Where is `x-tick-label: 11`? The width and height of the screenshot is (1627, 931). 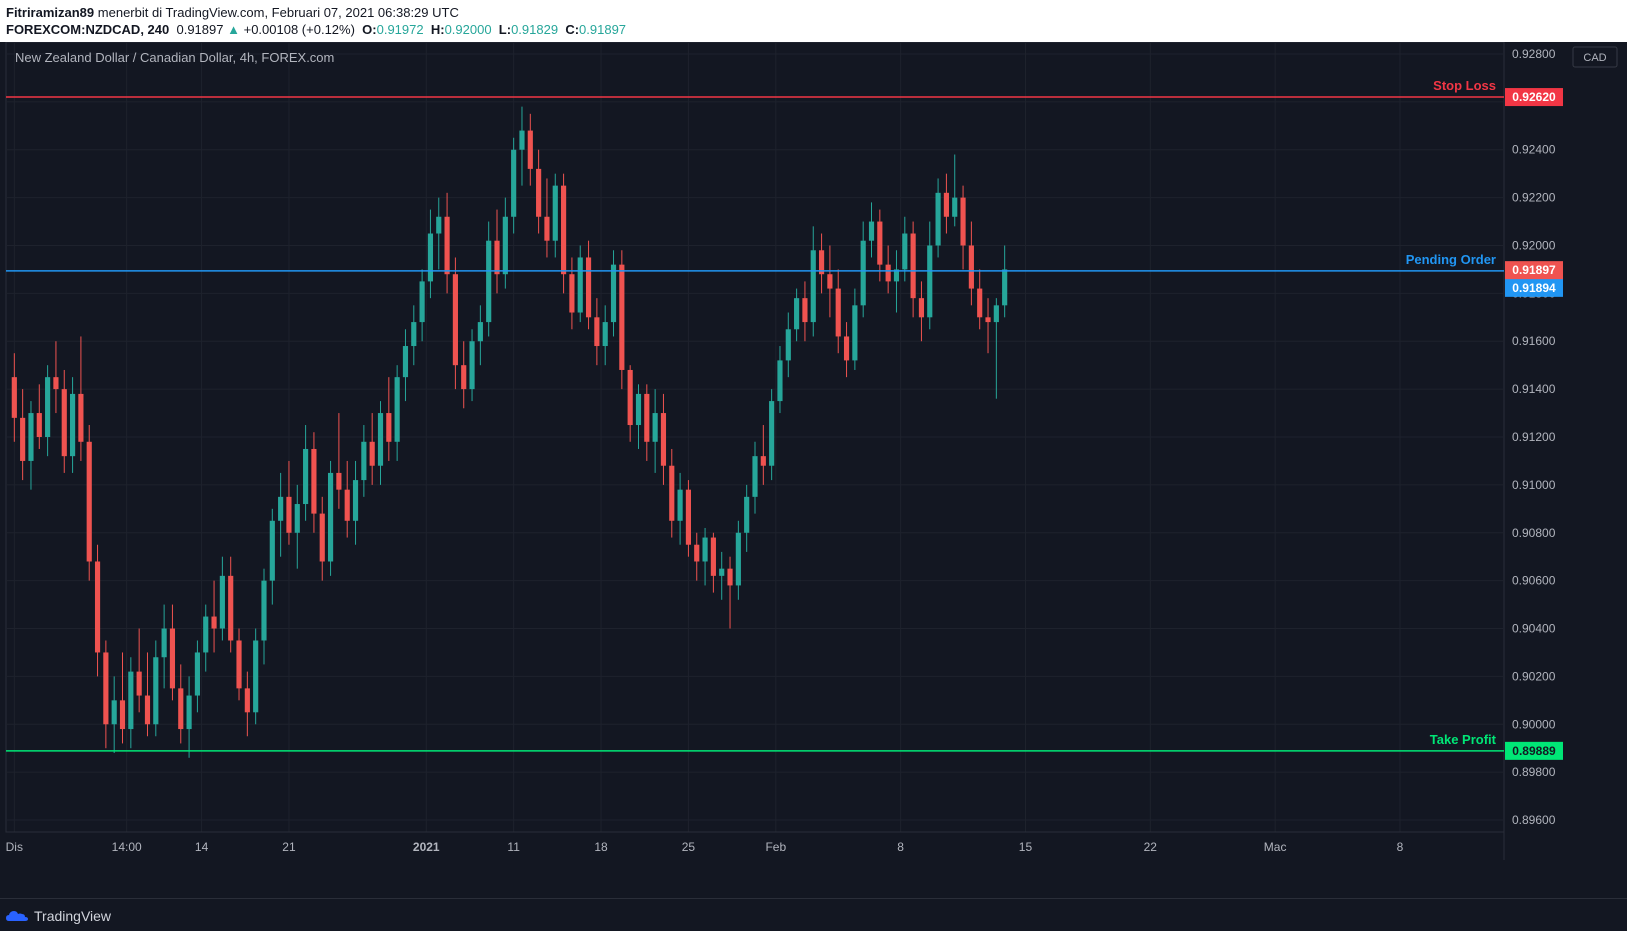
x-tick-label: 11 is located at coordinates (513, 847).